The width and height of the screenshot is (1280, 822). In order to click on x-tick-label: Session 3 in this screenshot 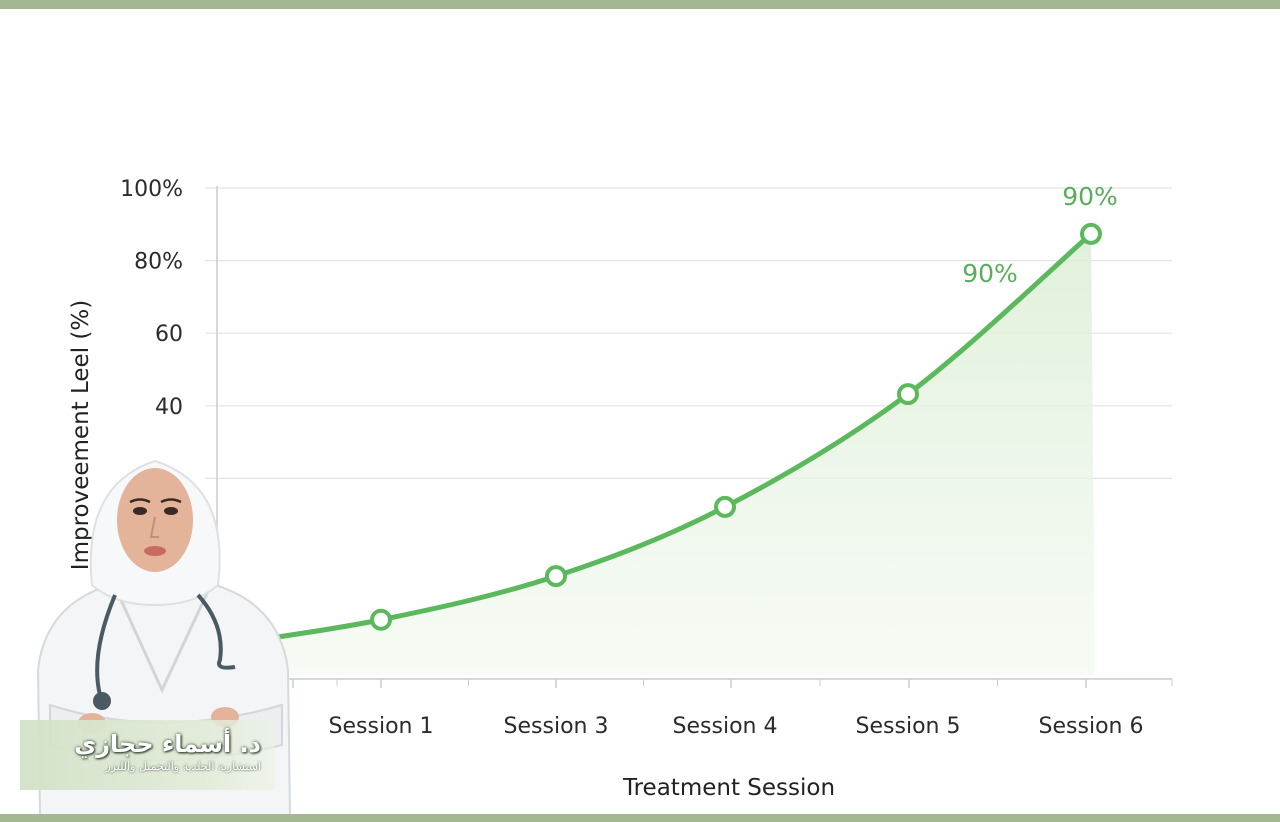, I will do `click(556, 726)`.